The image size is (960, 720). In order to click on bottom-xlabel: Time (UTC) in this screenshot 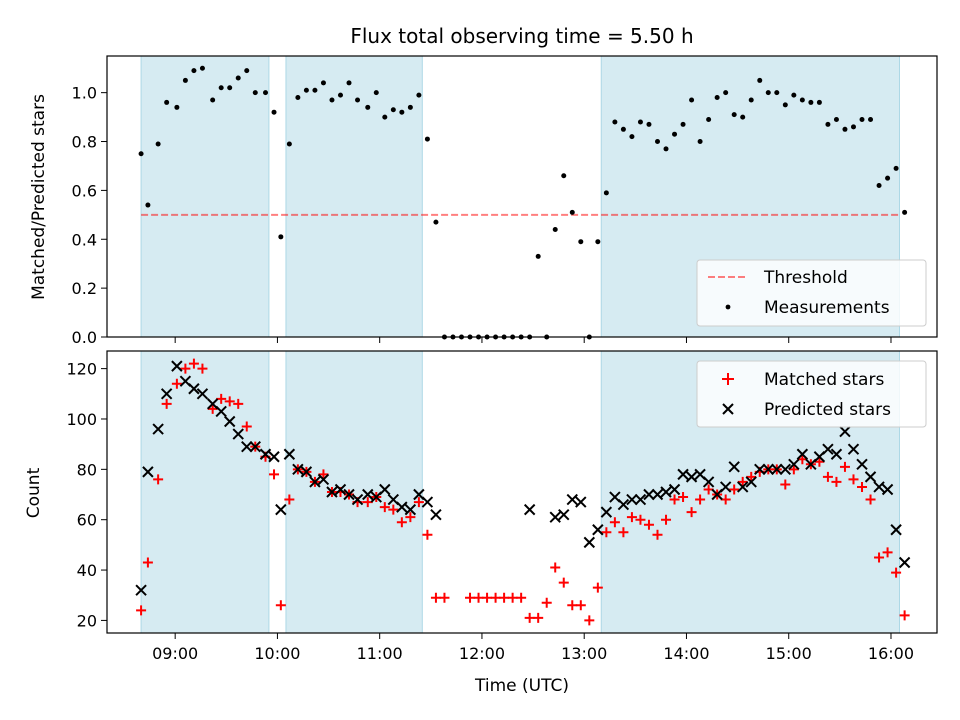, I will do `click(521, 686)`.